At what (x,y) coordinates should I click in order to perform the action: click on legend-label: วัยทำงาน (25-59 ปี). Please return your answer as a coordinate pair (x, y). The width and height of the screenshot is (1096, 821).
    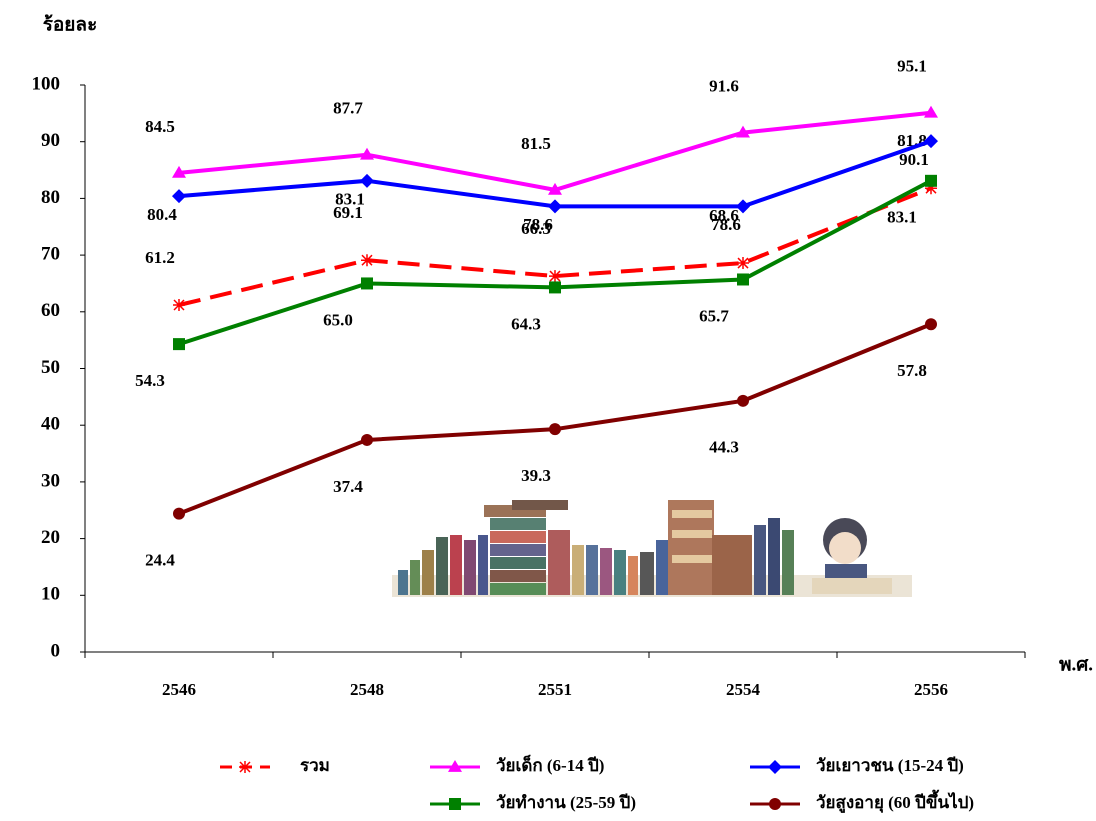
    Looking at the image, I should click on (566, 802).